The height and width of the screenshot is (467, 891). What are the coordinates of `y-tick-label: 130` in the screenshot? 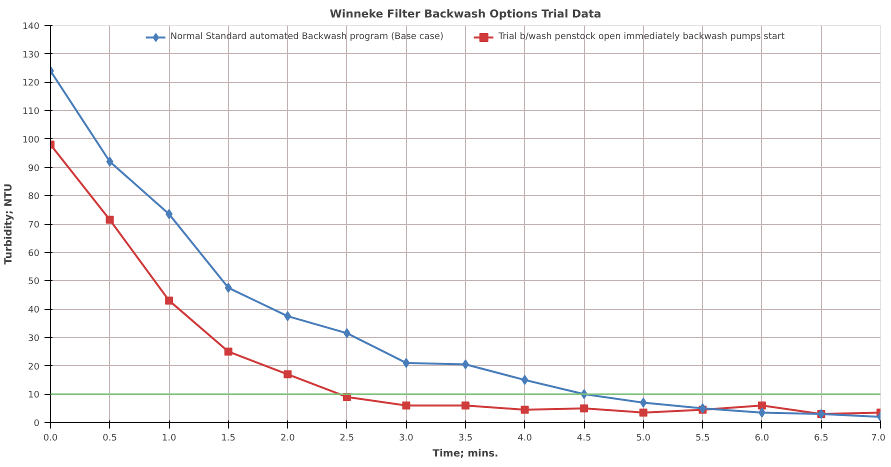 It's located at (31, 55).